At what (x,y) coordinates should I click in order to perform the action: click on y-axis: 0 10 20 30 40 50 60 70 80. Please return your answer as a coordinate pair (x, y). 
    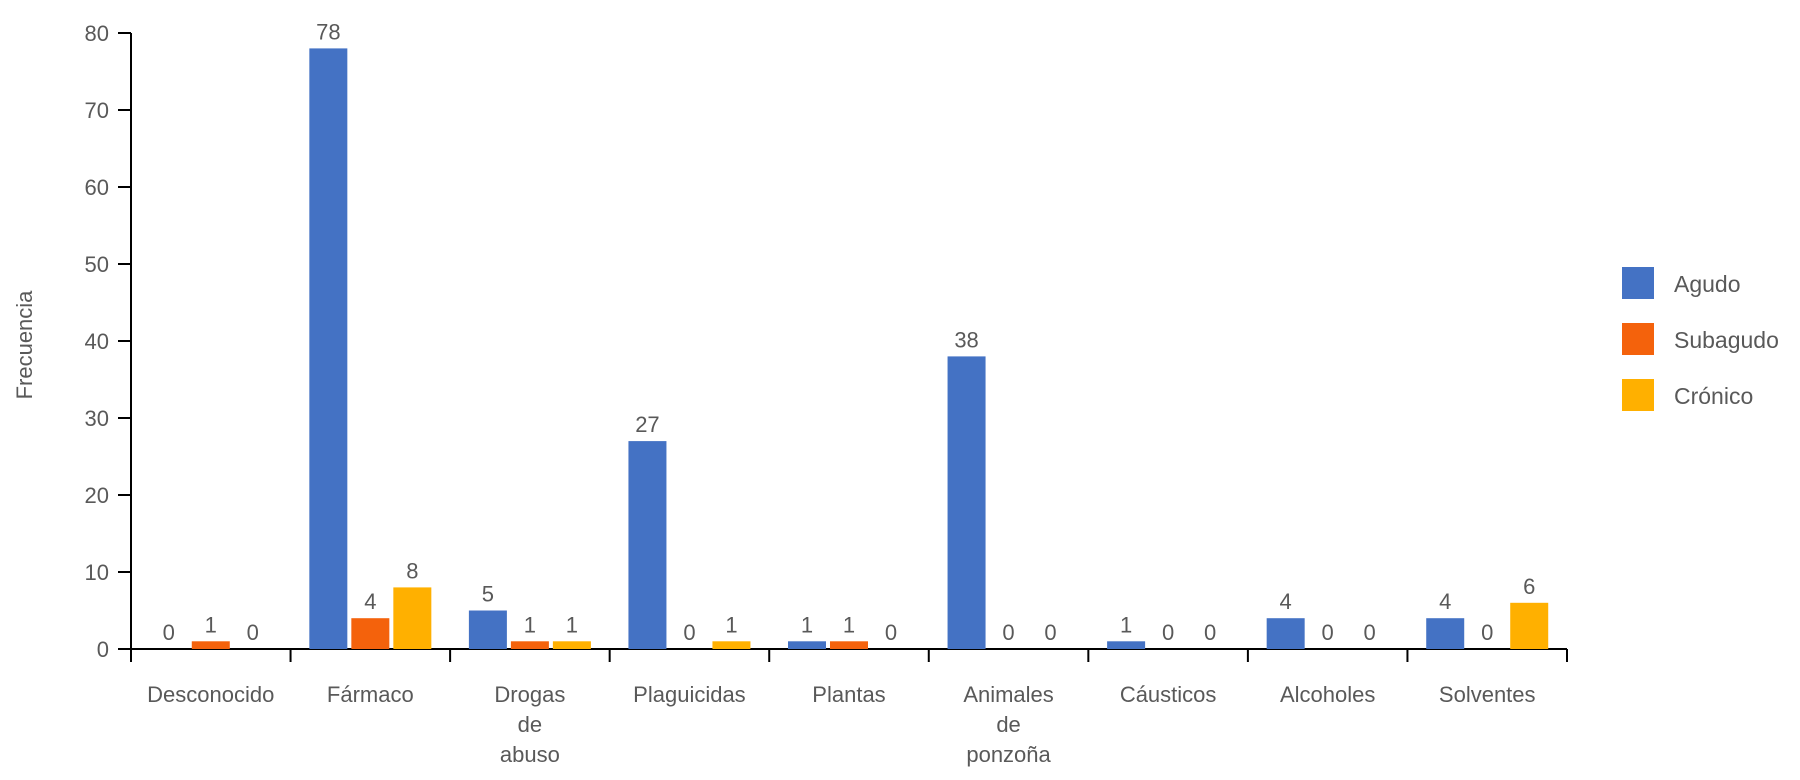
    Looking at the image, I should click on (108, 341).